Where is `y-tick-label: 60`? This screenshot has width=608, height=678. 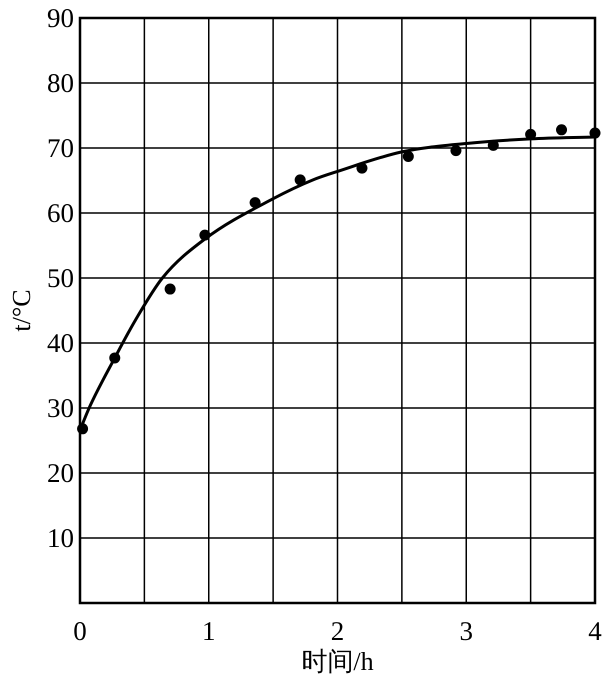 y-tick-label: 60 is located at coordinates (60, 213).